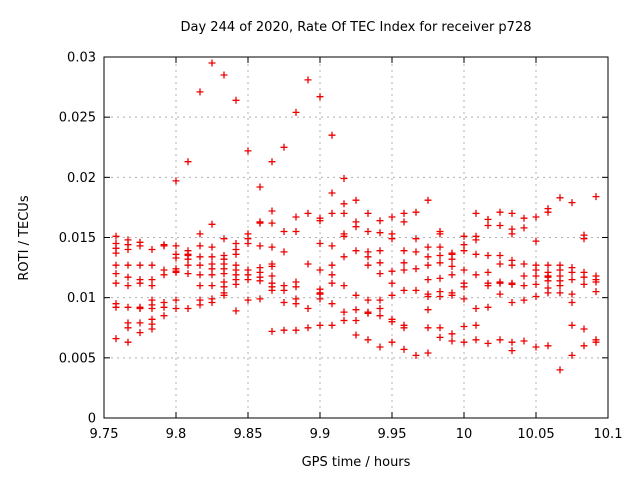 The width and height of the screenshot is (640, 480). What do you see at coordinates (81, 178) in the screenshot?
I see `y-tick-label: 0.02` at bounding box center [81, 178].